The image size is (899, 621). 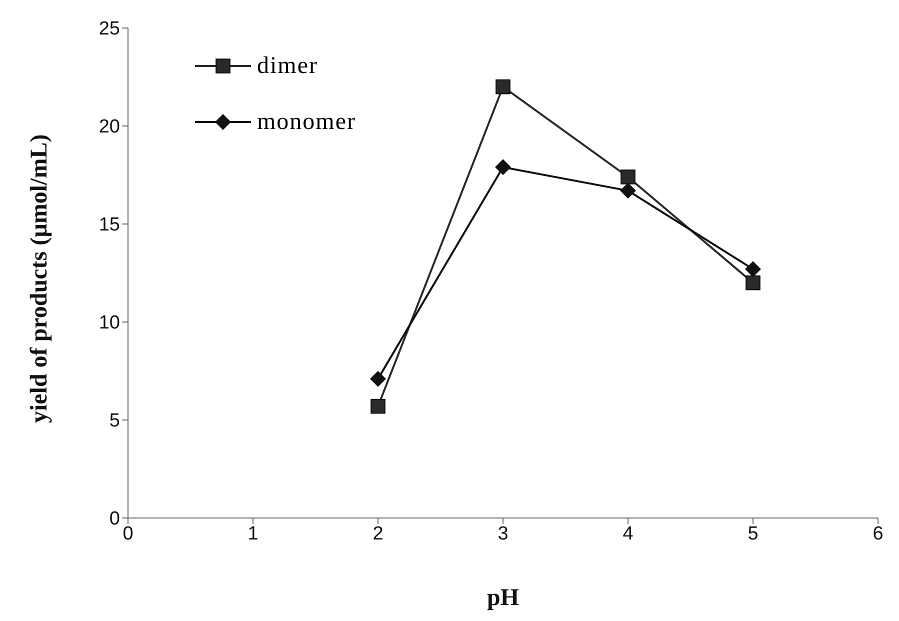 What do you see at coordinates (253, 533) in the screenshot?
I see `x-tick-label: 1` at bounding box center [253, 533].